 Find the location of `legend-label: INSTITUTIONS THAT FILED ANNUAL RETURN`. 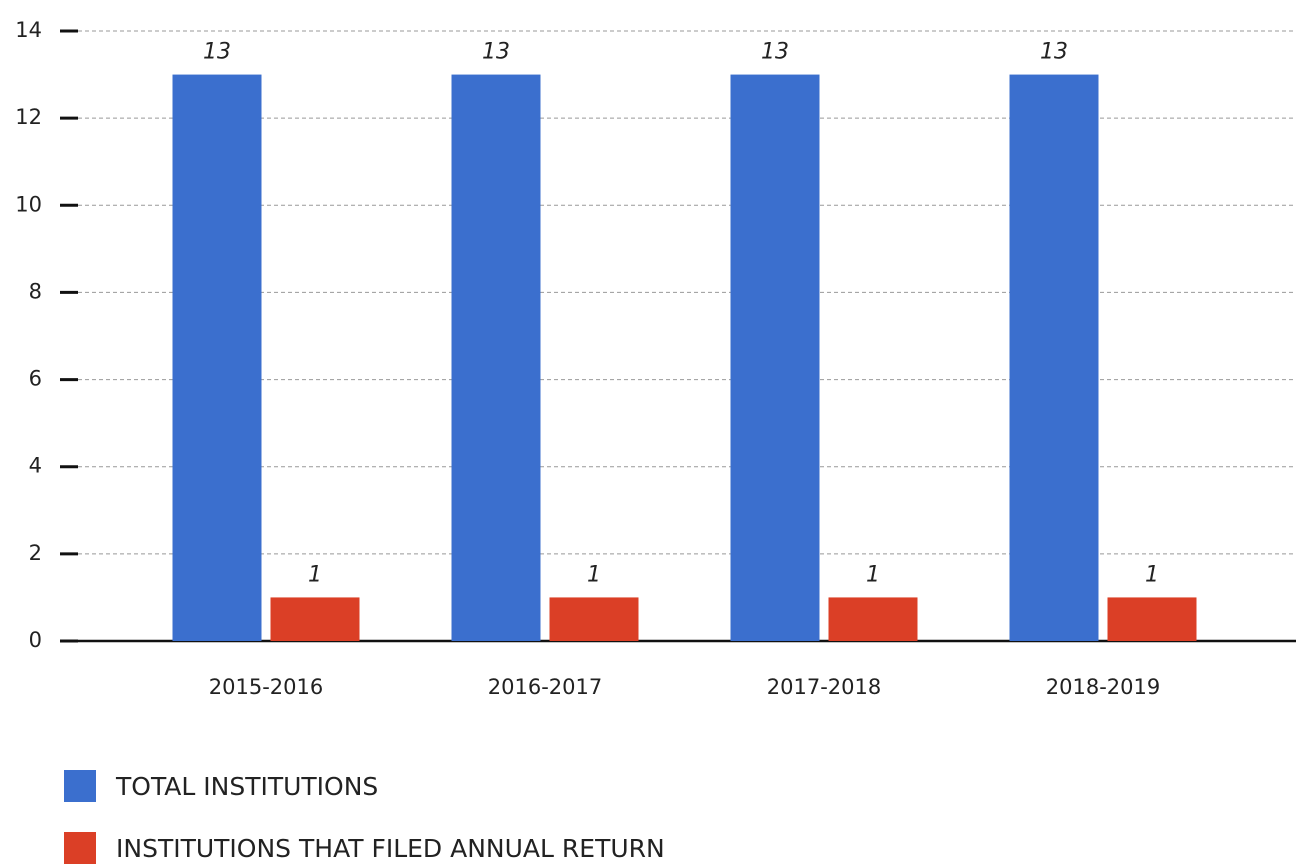

legend-label: INSTITUTIONS THAT FILED ANNUAL RETURN is located at coordinates (390, 848).